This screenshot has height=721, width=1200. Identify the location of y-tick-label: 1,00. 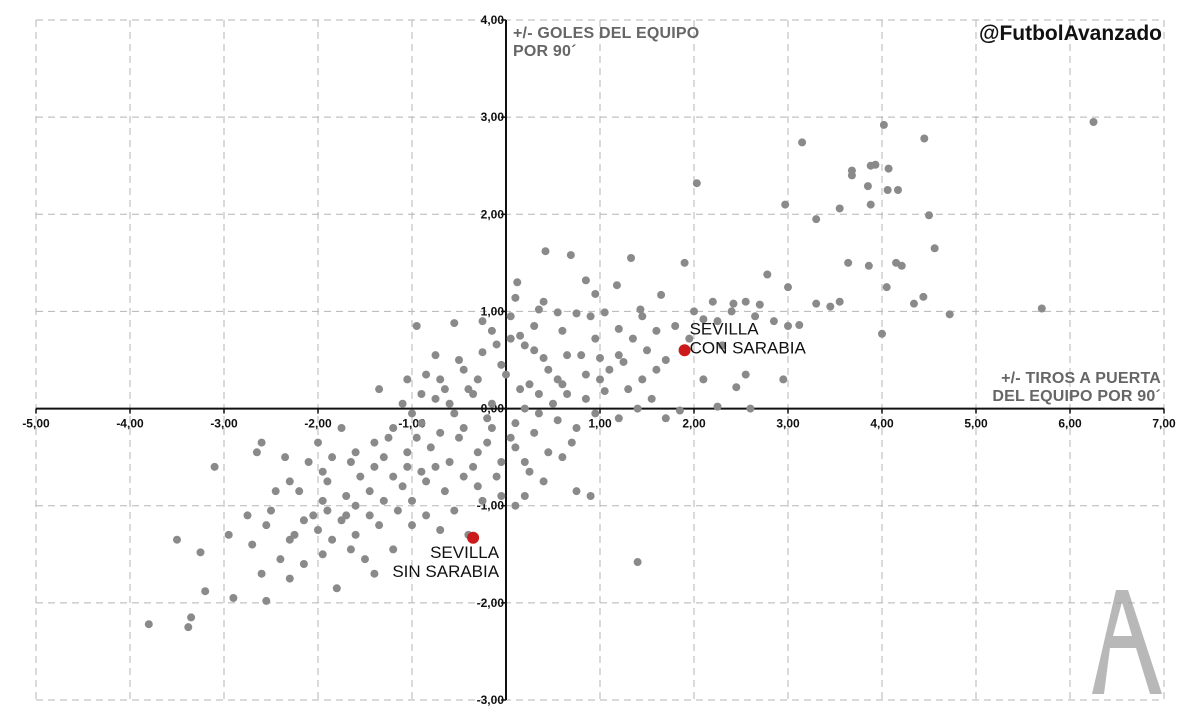
(493, 311).